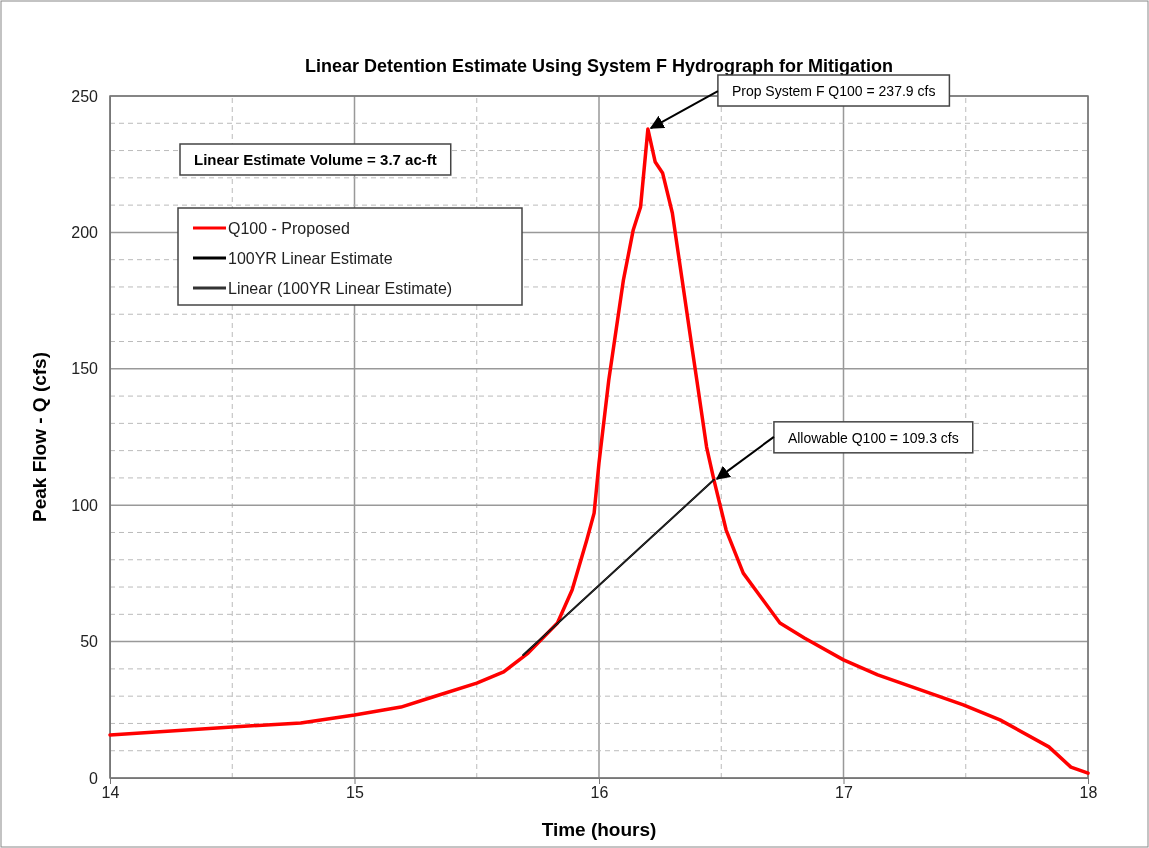 Image resolution: width=1149 pixels, height=848 pixels. I want to click on x-tick-label: 17, so click(844, 793).